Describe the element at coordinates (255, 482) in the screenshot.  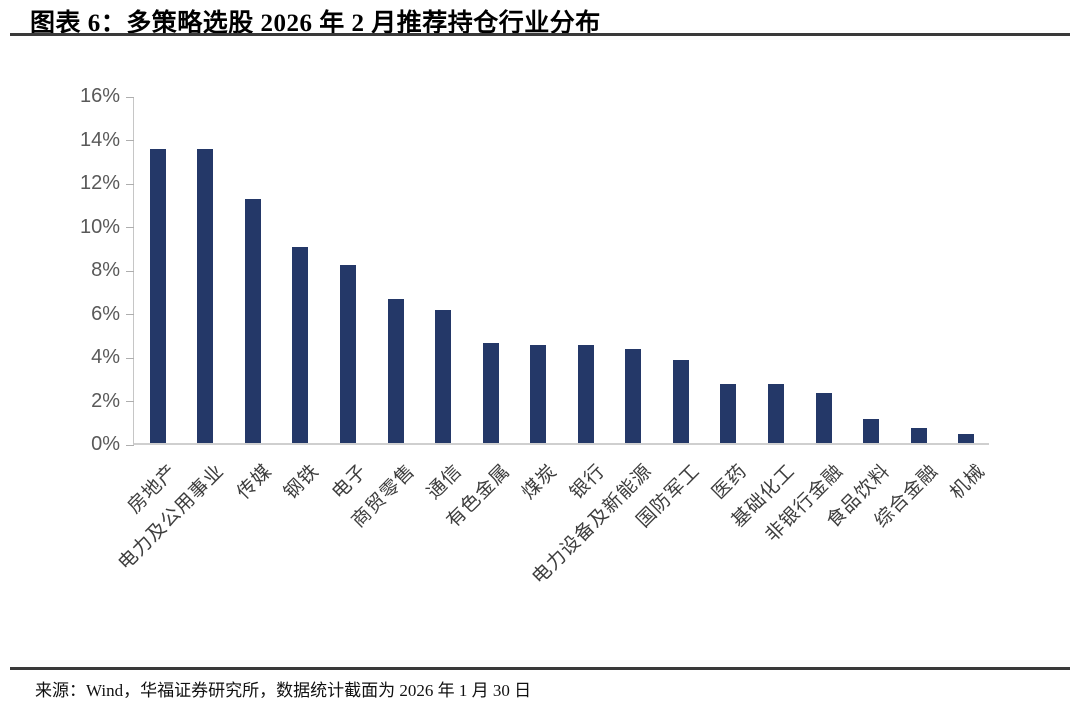
I see `x-tick-label: 传媒` at that location.